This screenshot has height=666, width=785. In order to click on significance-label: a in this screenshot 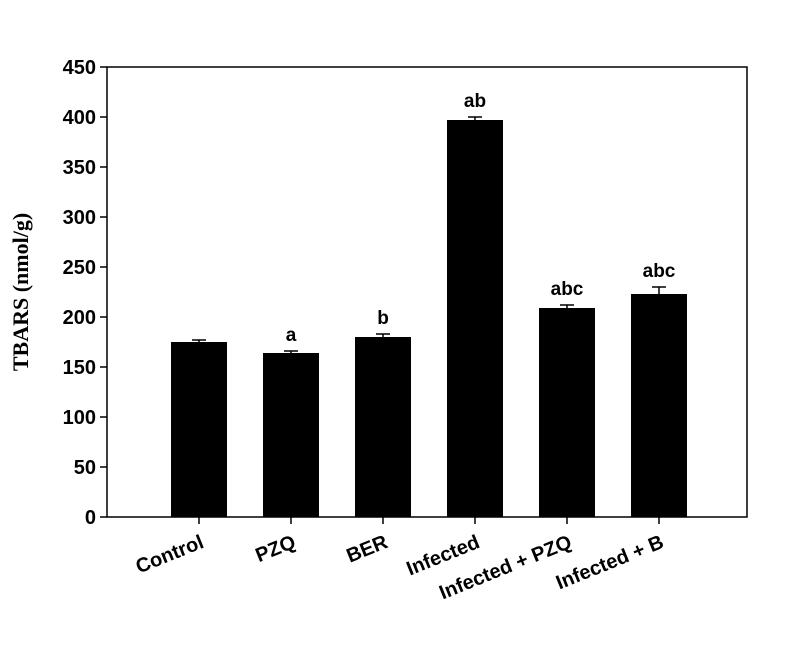, I will do `click(291, 335)`.